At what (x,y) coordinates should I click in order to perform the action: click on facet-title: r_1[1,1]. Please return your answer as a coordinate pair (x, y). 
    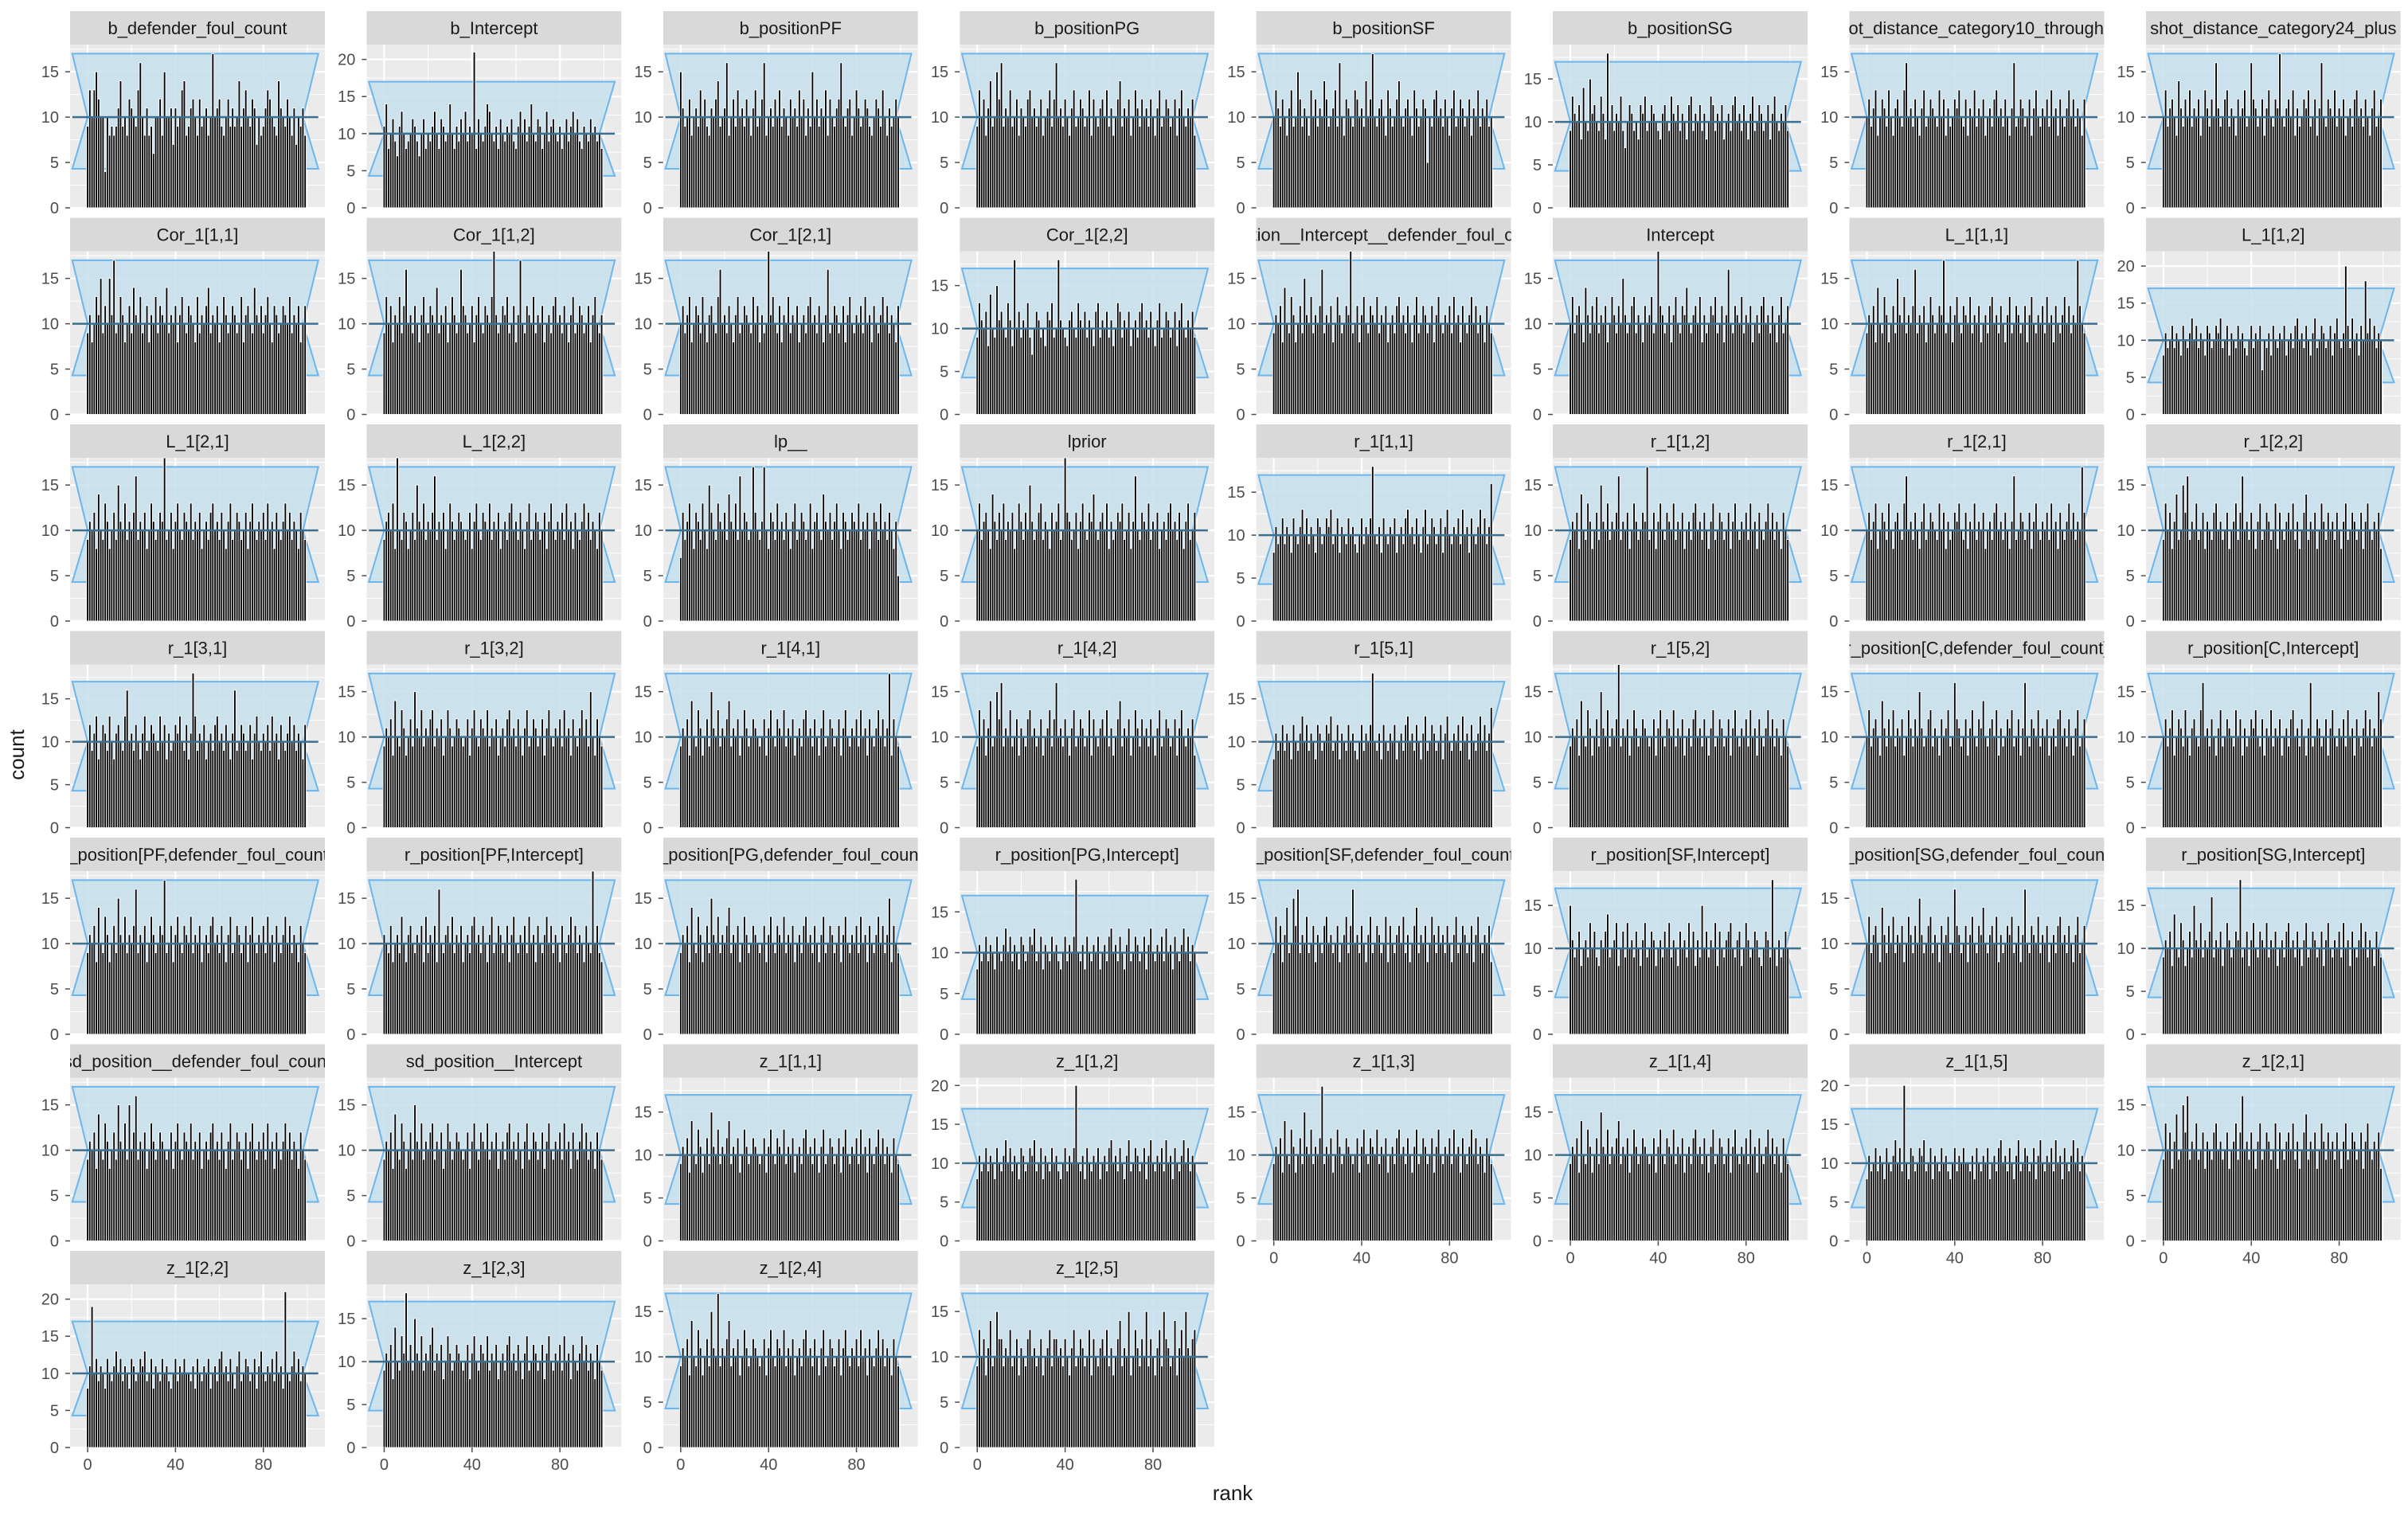
    Looking at the image, I should click on (1383, 441).